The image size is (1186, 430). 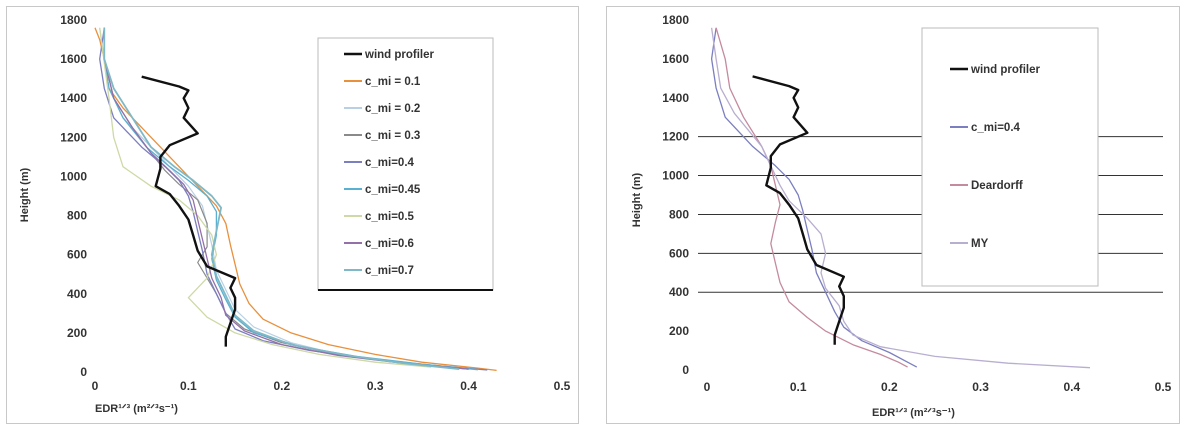 What do you see at coordinates (997, 186) in the screenshot?
I see `legend-entry: Deardorff` at bounding box center [997, 186].